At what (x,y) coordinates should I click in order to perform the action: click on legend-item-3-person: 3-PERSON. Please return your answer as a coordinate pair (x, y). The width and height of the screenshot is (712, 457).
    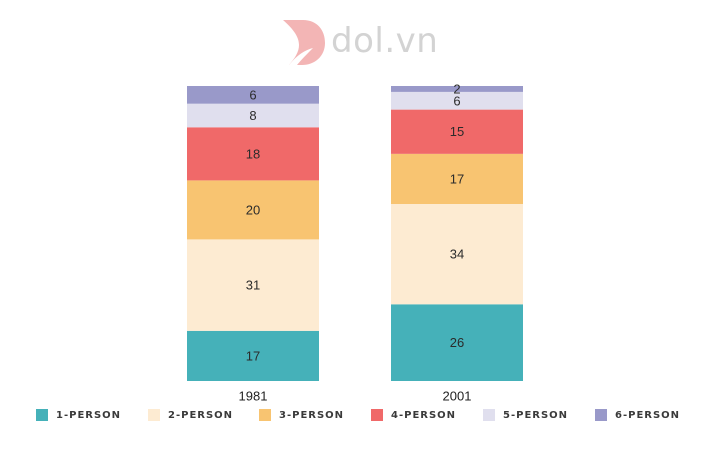
    Looking at the image, I should click on (301, 415).